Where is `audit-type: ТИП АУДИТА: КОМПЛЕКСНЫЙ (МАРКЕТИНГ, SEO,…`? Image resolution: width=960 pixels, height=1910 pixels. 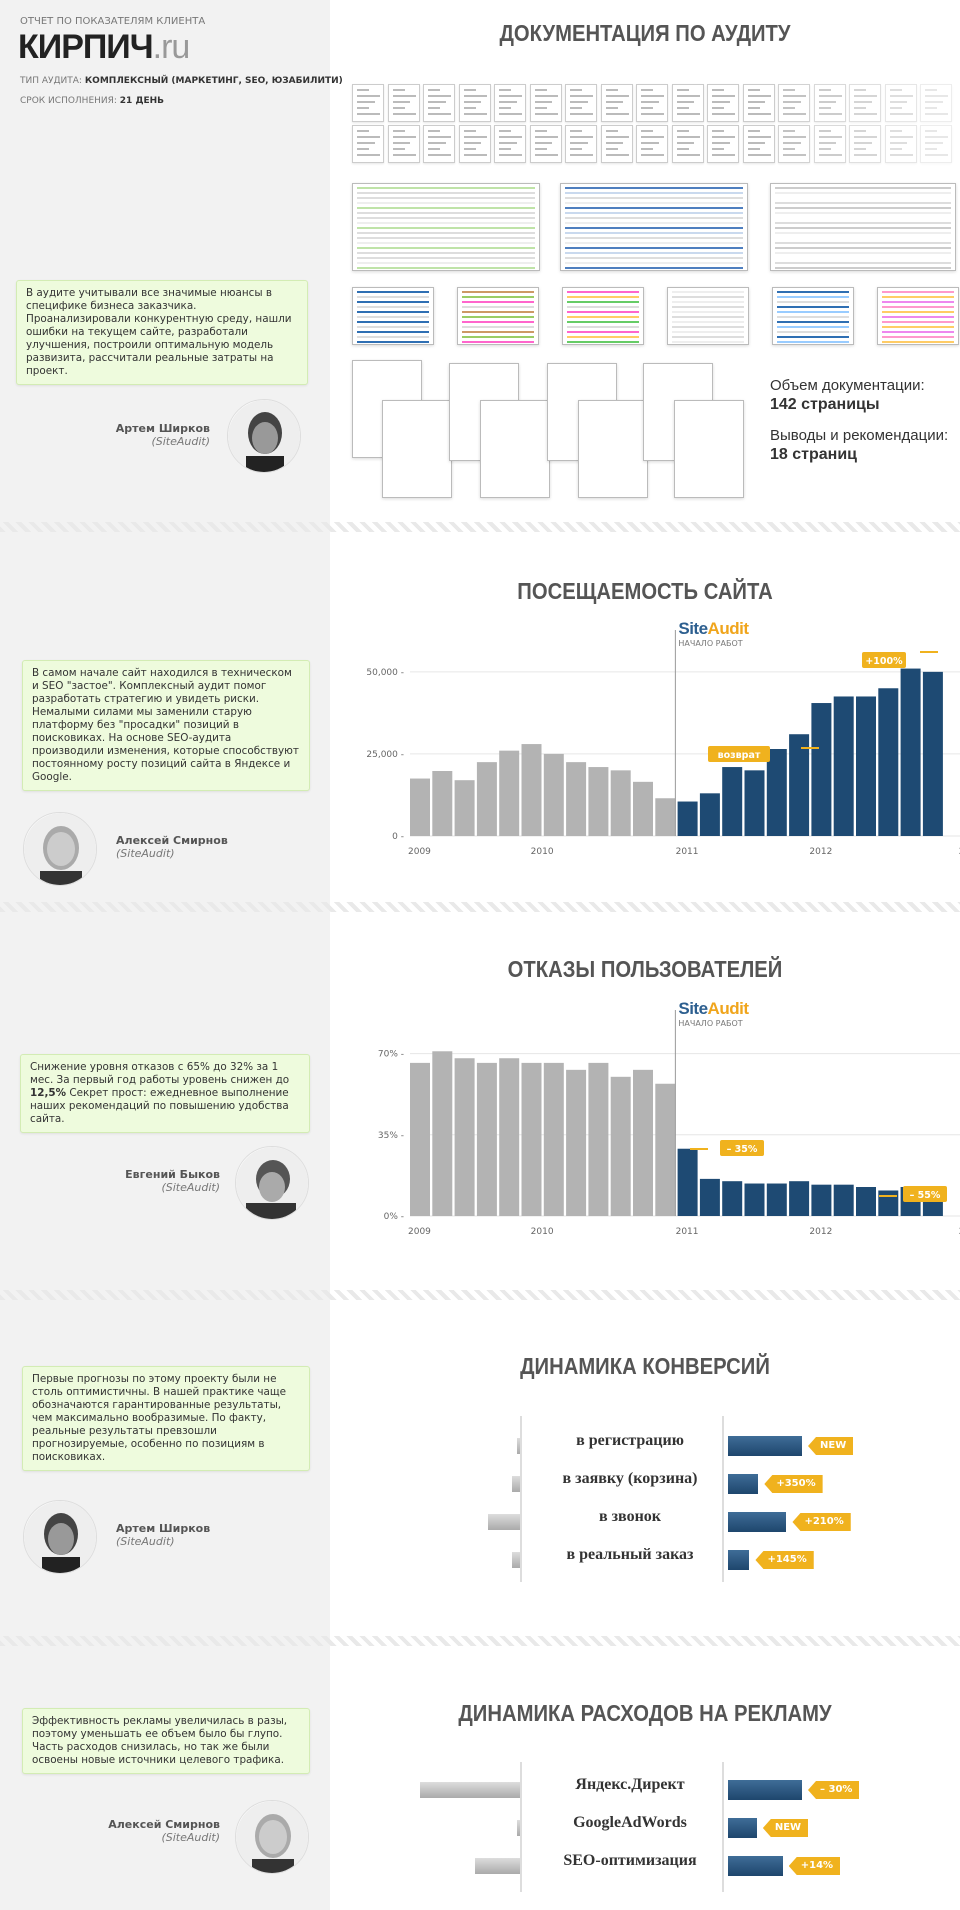 audit-type: ТИП АУДИТА: КОМПЛЕКСНЫЙ (МАРКЕТИНГ, SEO,… is located at coordinates (181, 81).